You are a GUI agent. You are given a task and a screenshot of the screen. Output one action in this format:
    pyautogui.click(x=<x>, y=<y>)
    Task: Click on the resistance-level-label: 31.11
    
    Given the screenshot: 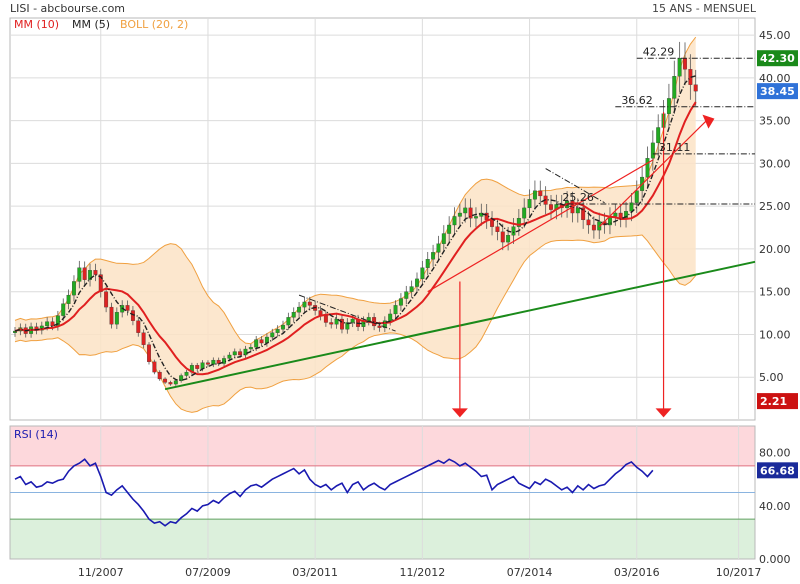 What is the action you would take?
    pyautogui.click(x=675, y=147)
    